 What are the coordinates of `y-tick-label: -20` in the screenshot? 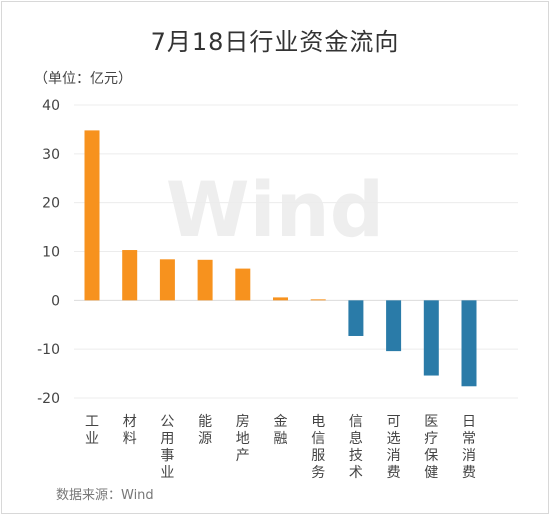 It's located at (48, 399).